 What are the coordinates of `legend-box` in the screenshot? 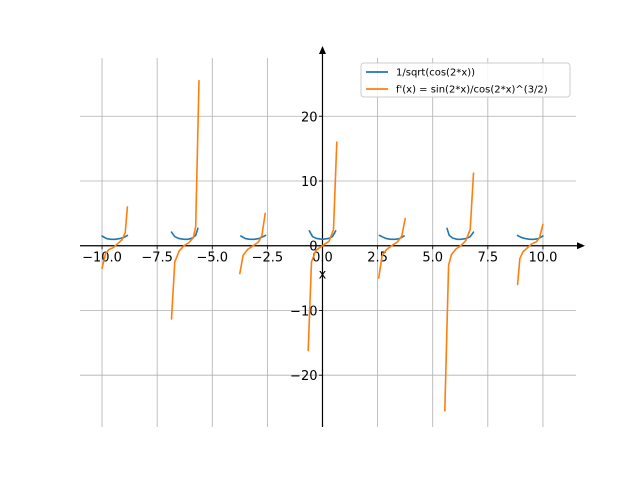 It's located at (465, 80).